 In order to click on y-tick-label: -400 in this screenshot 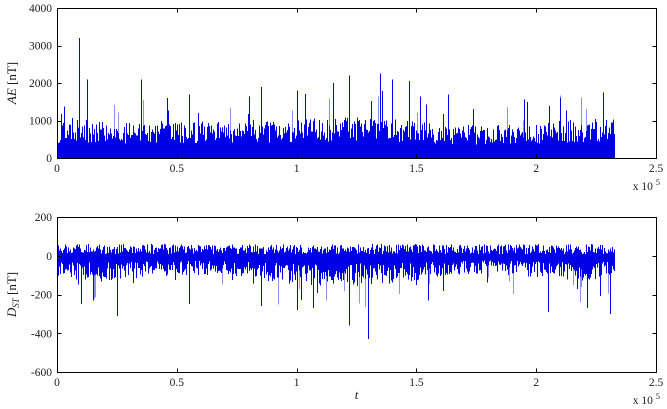, I will do `click(41, 334)`.